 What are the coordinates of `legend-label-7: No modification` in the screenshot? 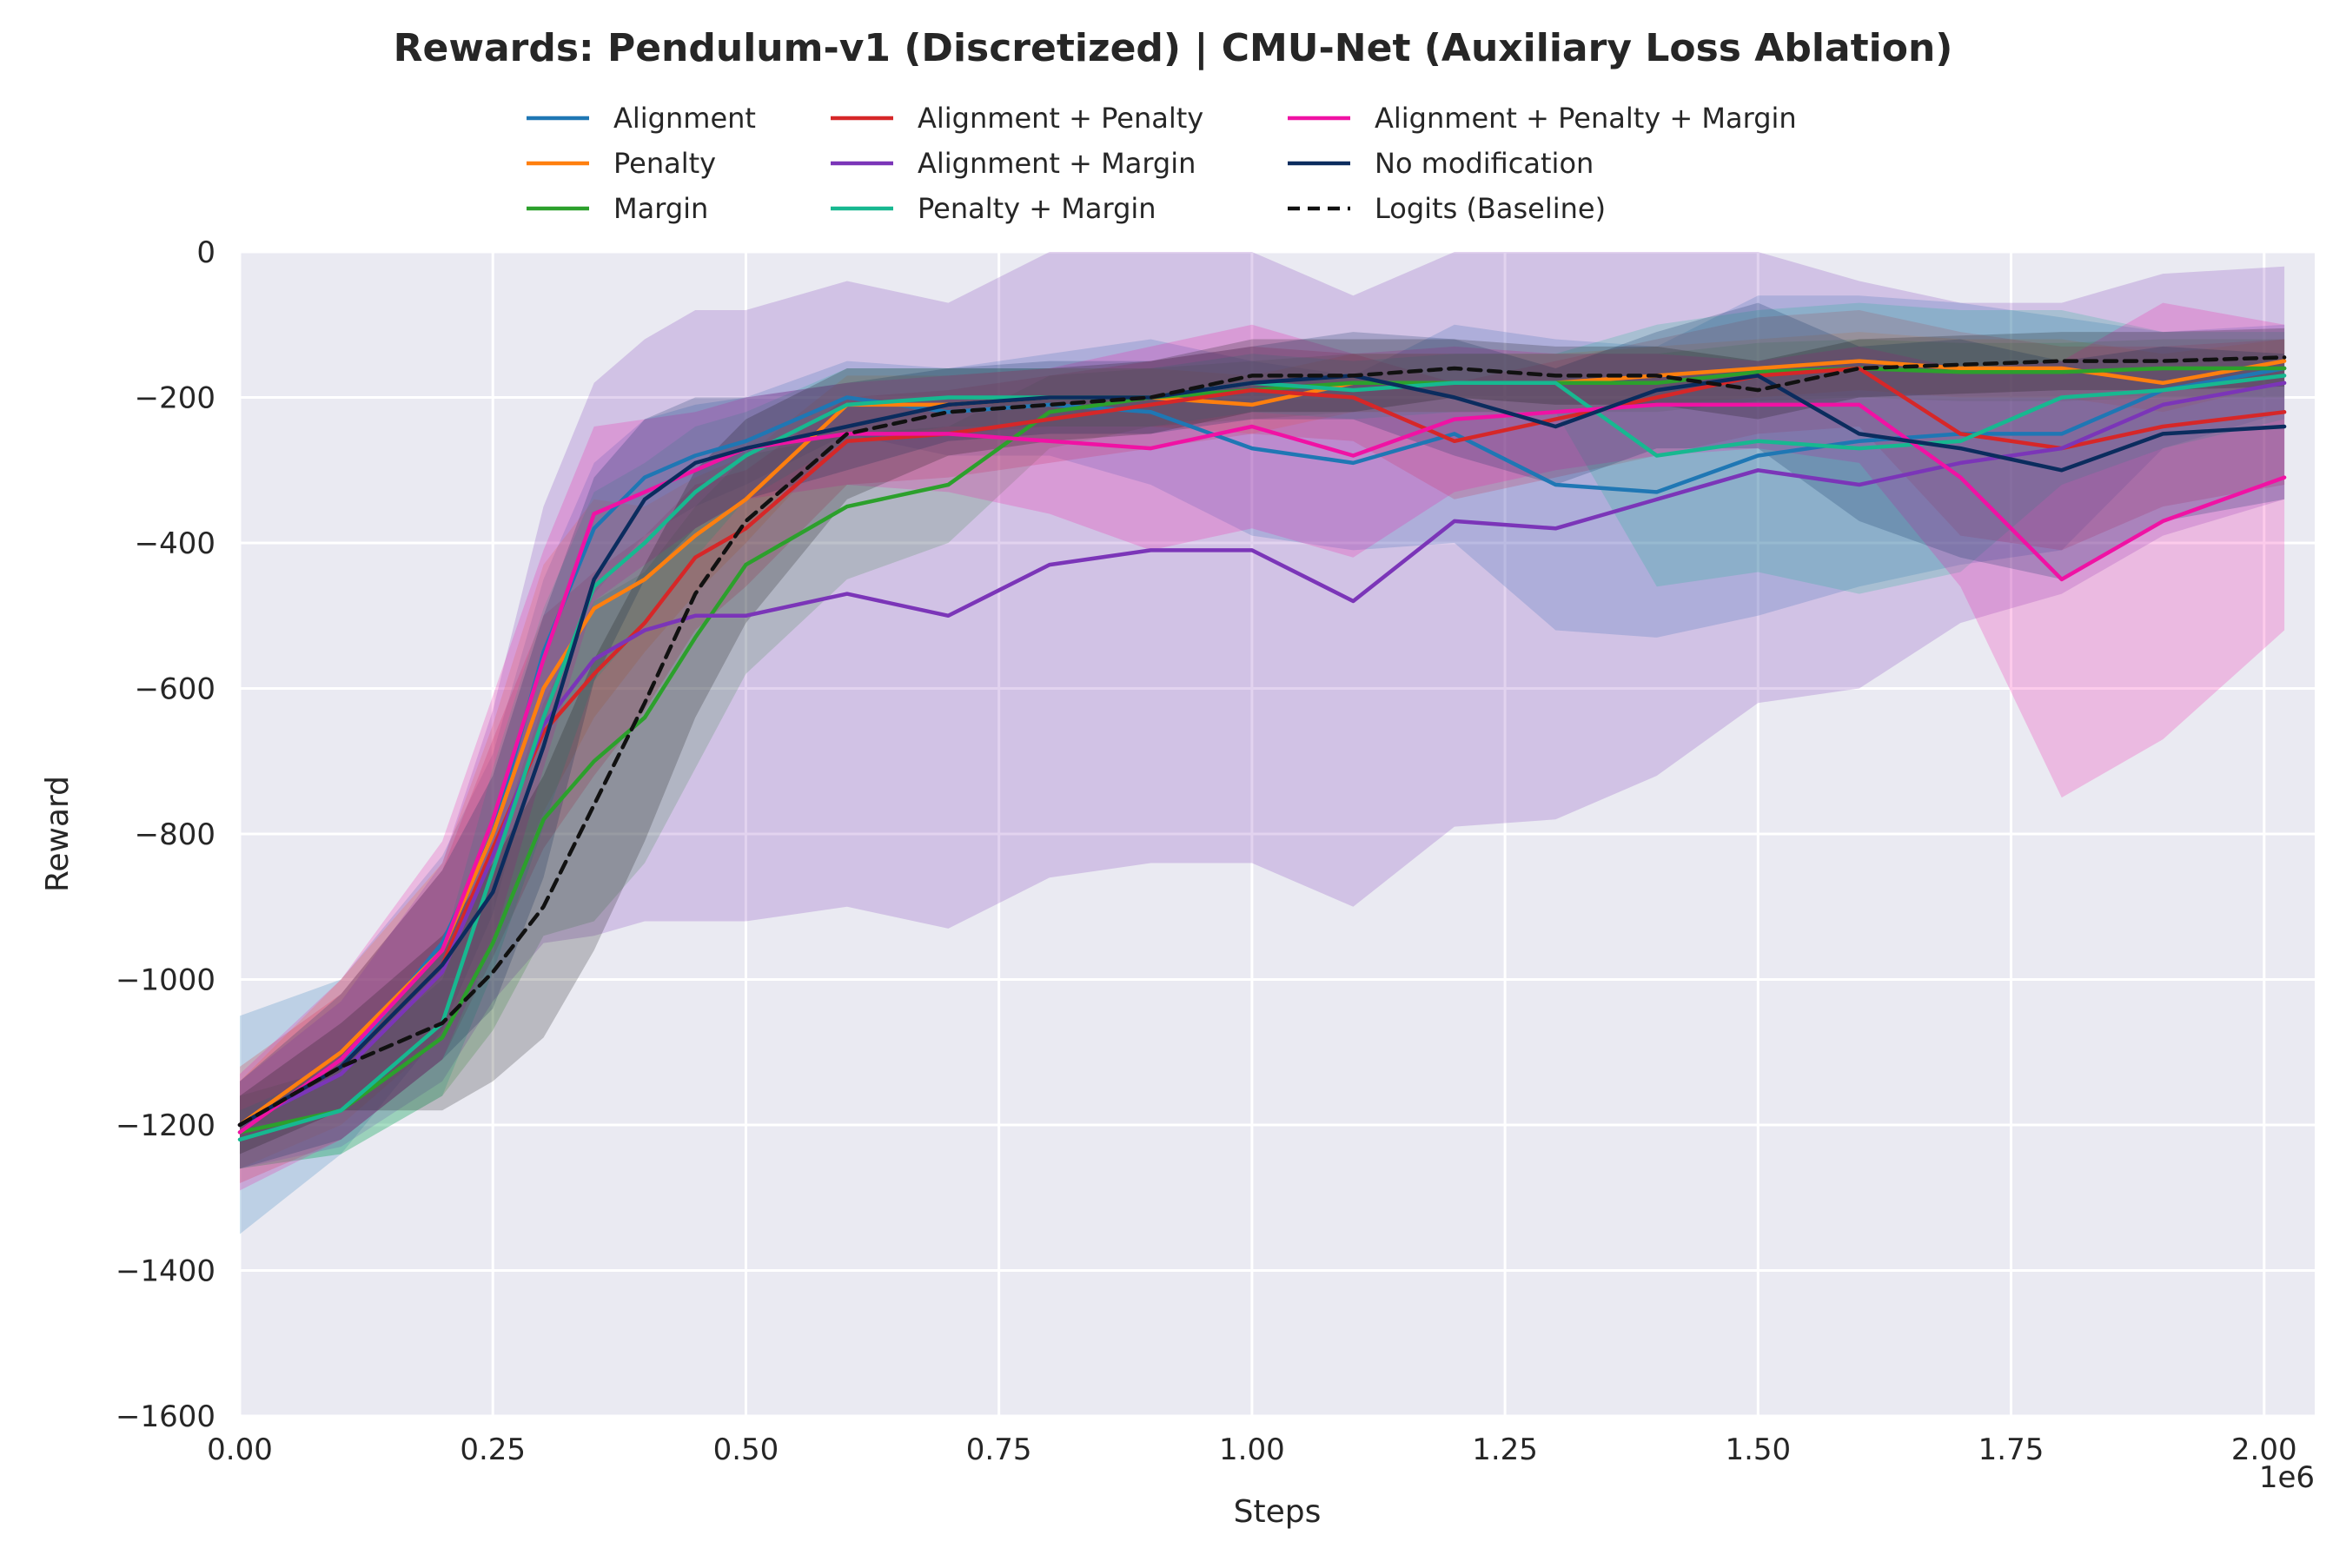 It's located at (1485, 163).